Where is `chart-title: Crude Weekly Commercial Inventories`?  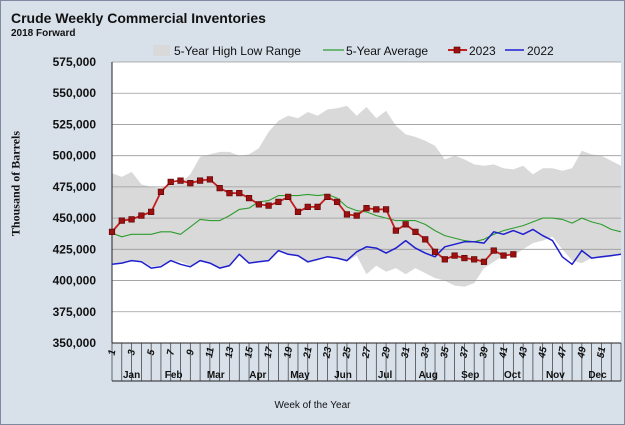 chart-title: Crude Weekly Commercial Inventories is located at coordinates (138, 18).